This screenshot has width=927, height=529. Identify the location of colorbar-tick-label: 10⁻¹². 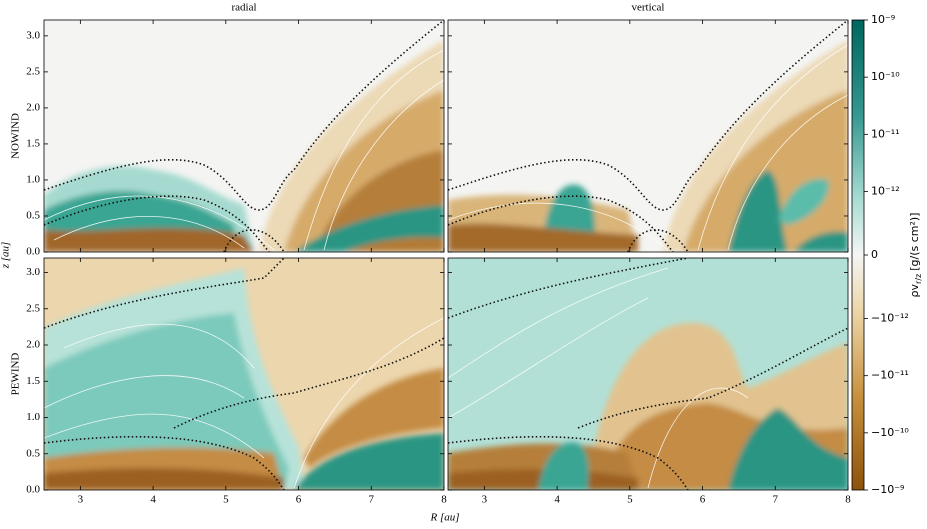
(885, 190).